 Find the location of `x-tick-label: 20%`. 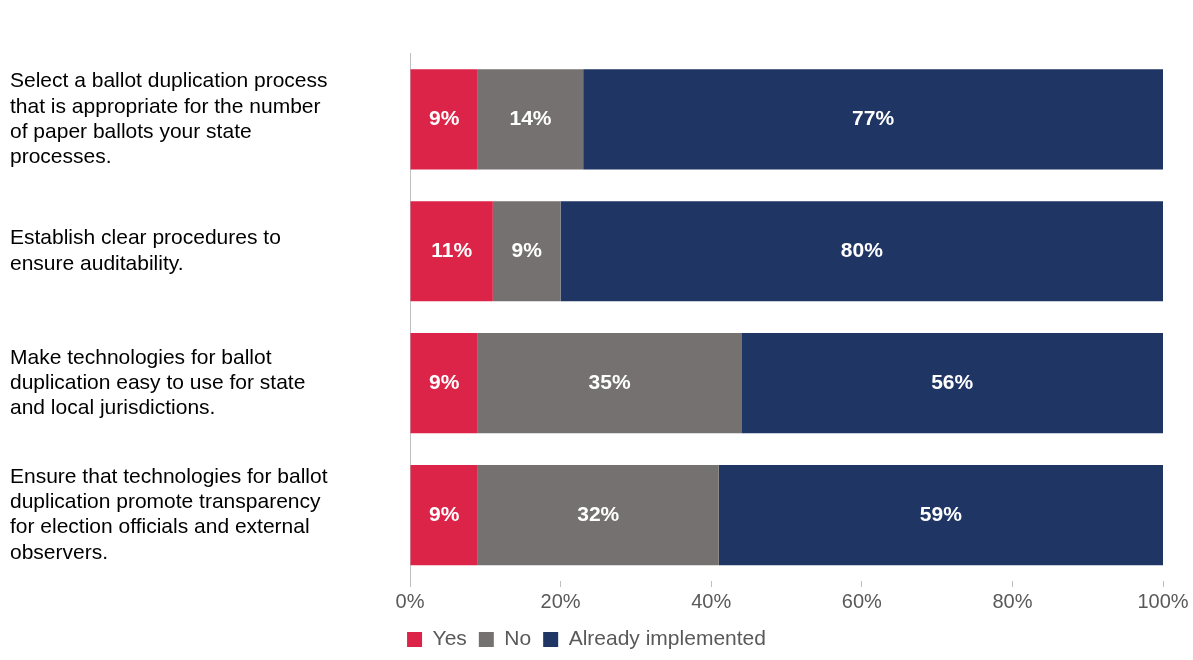

x-tick-label: 20% is located at coordinates (560, 600).